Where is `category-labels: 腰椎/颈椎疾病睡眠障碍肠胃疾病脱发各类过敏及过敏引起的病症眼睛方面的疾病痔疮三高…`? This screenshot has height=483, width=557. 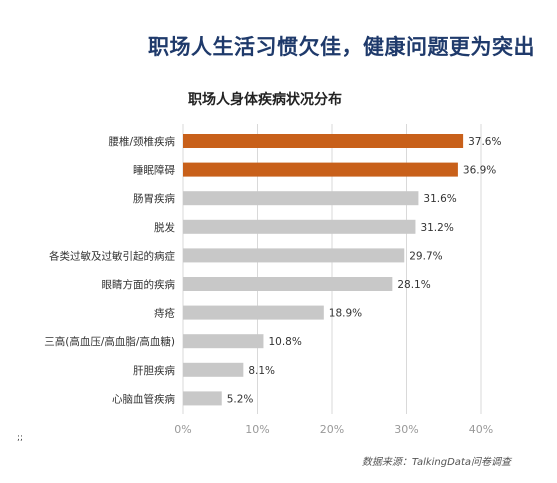
category-labels: 腰椎/颈椎疾病睡眠障碍肠胃疾病脱发各类过敏及过敏引起的病症眼睛方面的疾病痔疮三高… is located at coordinates (109, 270).